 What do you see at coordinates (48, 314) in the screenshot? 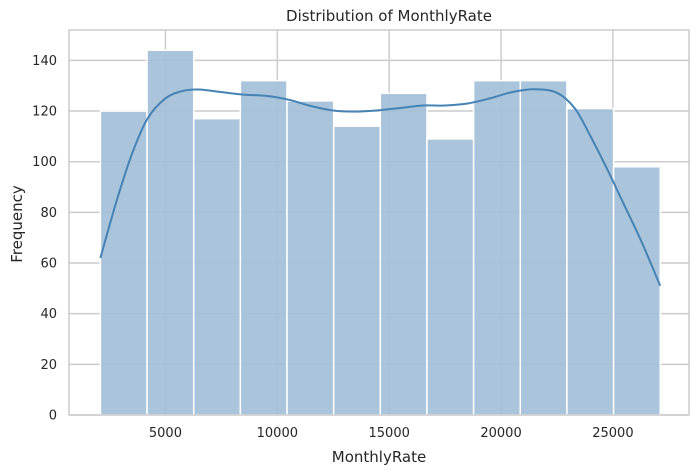
I see `y-tick-label-2: 40` at bounding box center [48, 314].